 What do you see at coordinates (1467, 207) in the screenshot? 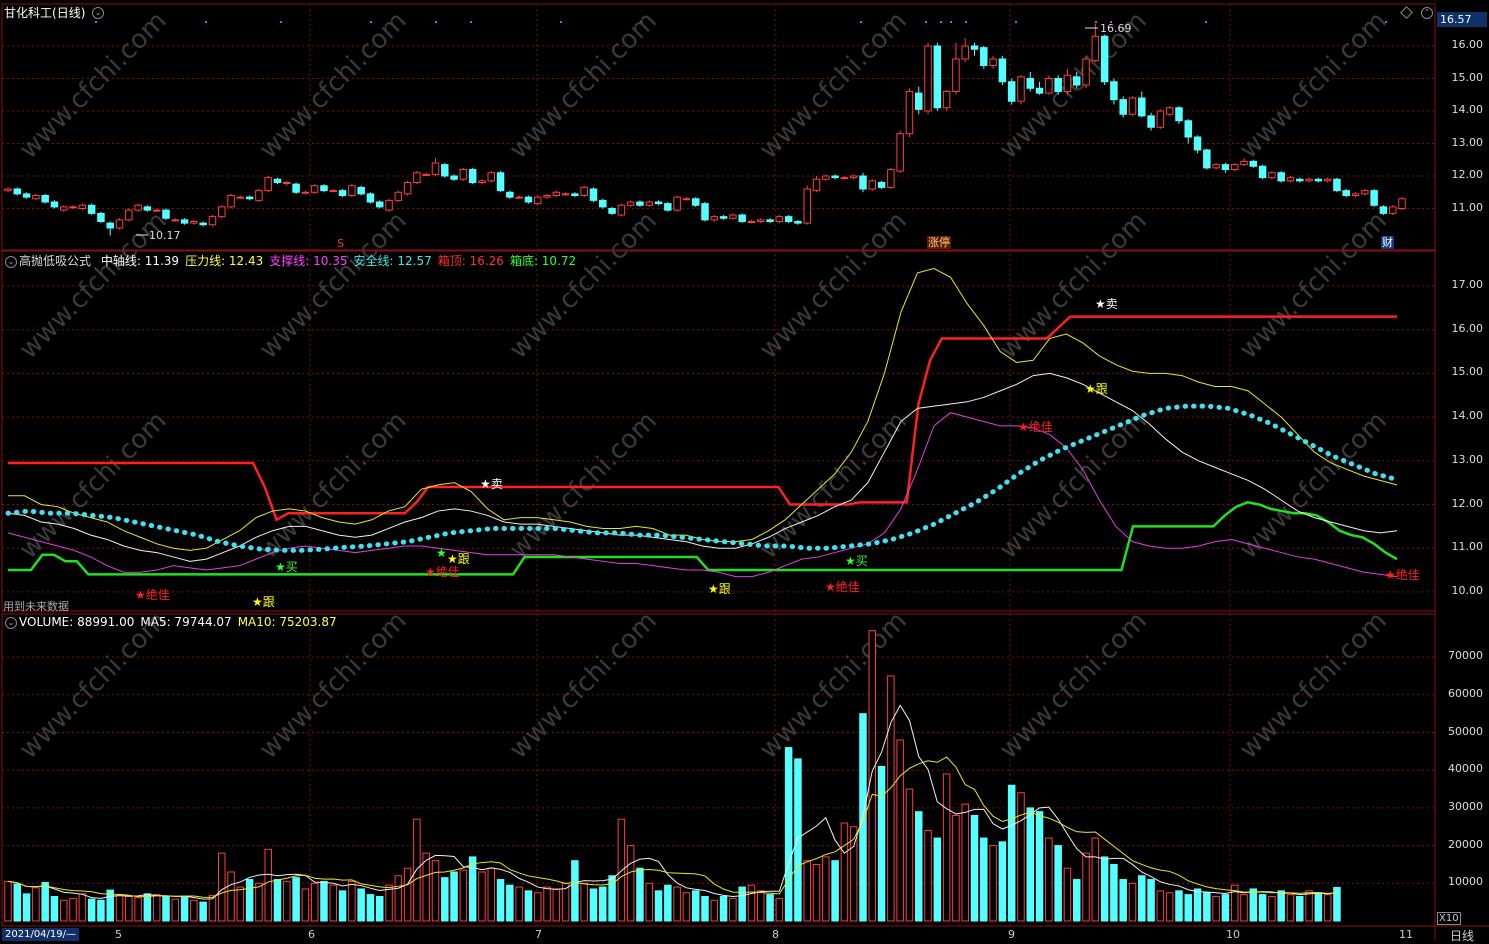
I see `price-tick: 11.00` at bounding box center [1467, 207].